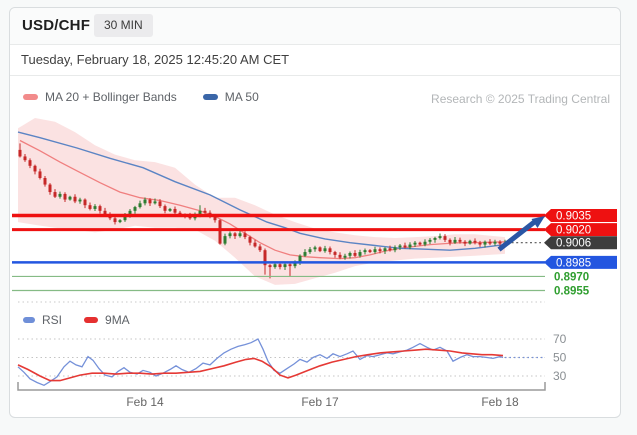  What do you see at coordinates (315, 26) in the screenshot?
I see `card-header: USD/CHF 30 MIN` at bounding box center [315, 26].